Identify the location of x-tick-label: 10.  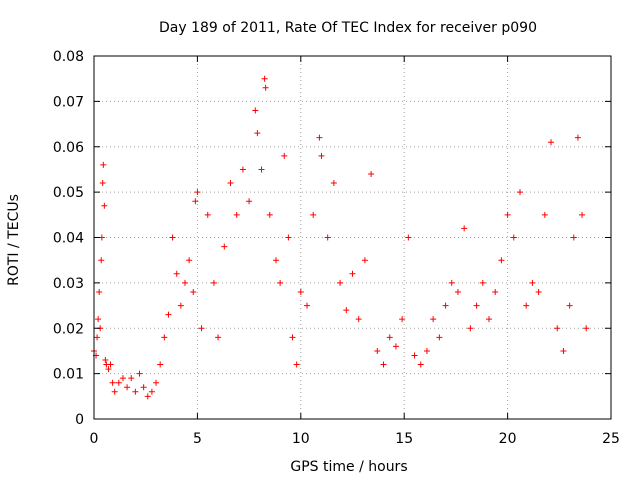
(301, 439).